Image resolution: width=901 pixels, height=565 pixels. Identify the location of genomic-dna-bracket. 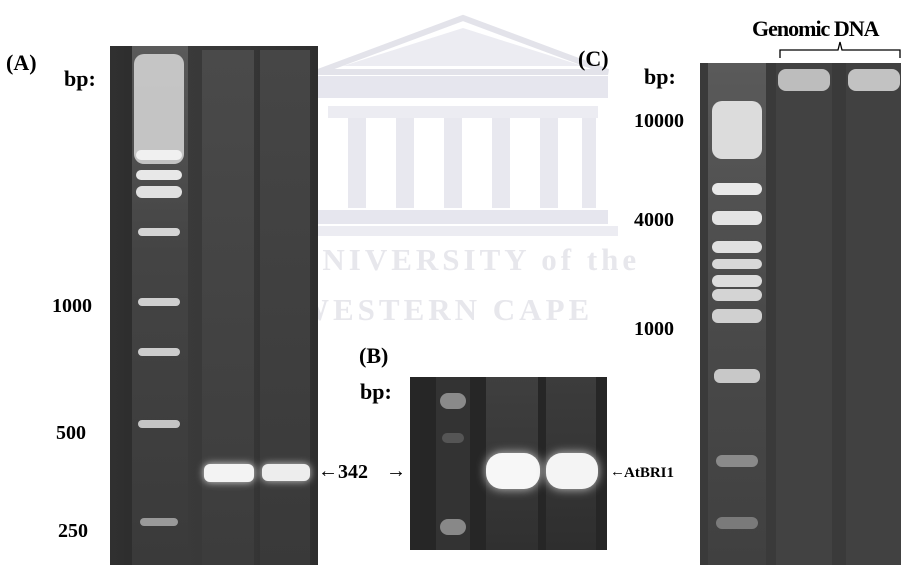
(840, 49).